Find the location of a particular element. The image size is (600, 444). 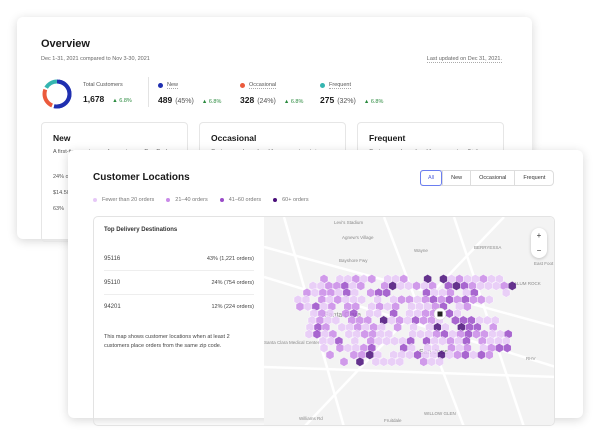

store-icon is located at coordinates (440, 314).